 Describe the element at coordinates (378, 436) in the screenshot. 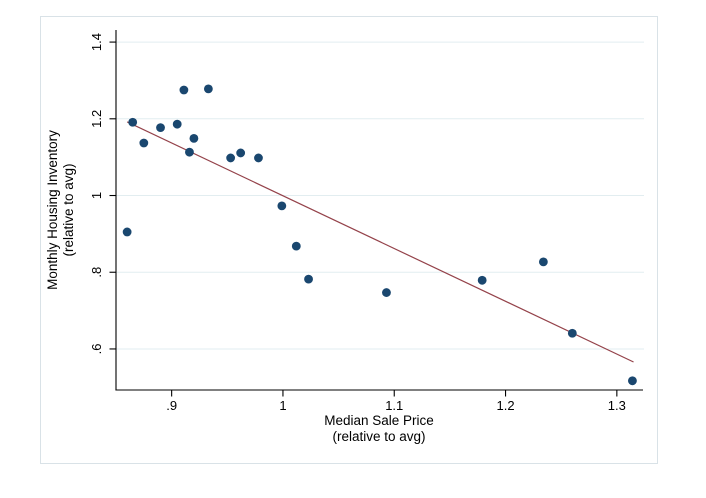

I see `x-axis-title-line2: (relative to avg)` at that location.